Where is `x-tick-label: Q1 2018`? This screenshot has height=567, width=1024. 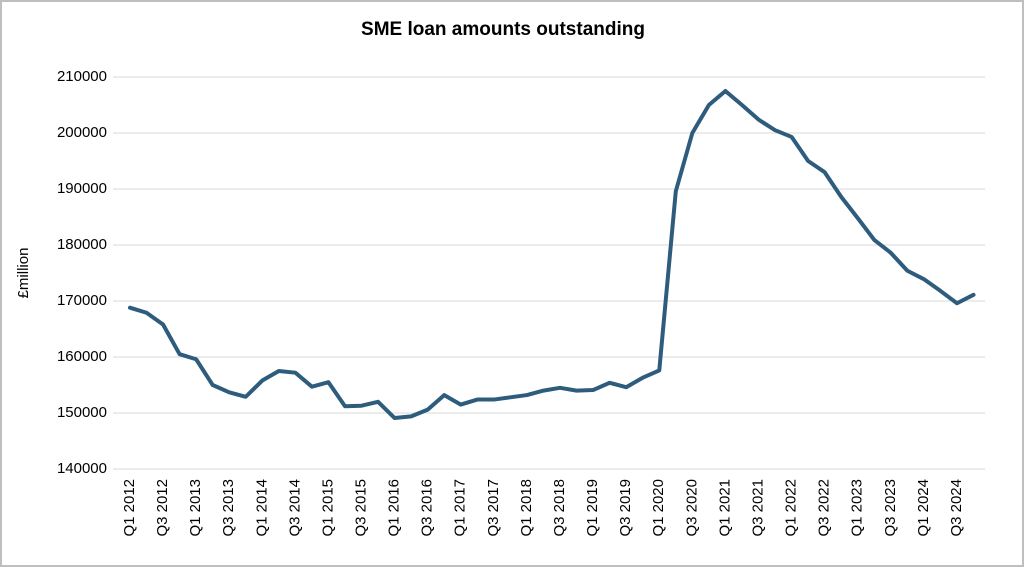 x-tick-label: Q1 2018 is located at coordinates (526, 508).